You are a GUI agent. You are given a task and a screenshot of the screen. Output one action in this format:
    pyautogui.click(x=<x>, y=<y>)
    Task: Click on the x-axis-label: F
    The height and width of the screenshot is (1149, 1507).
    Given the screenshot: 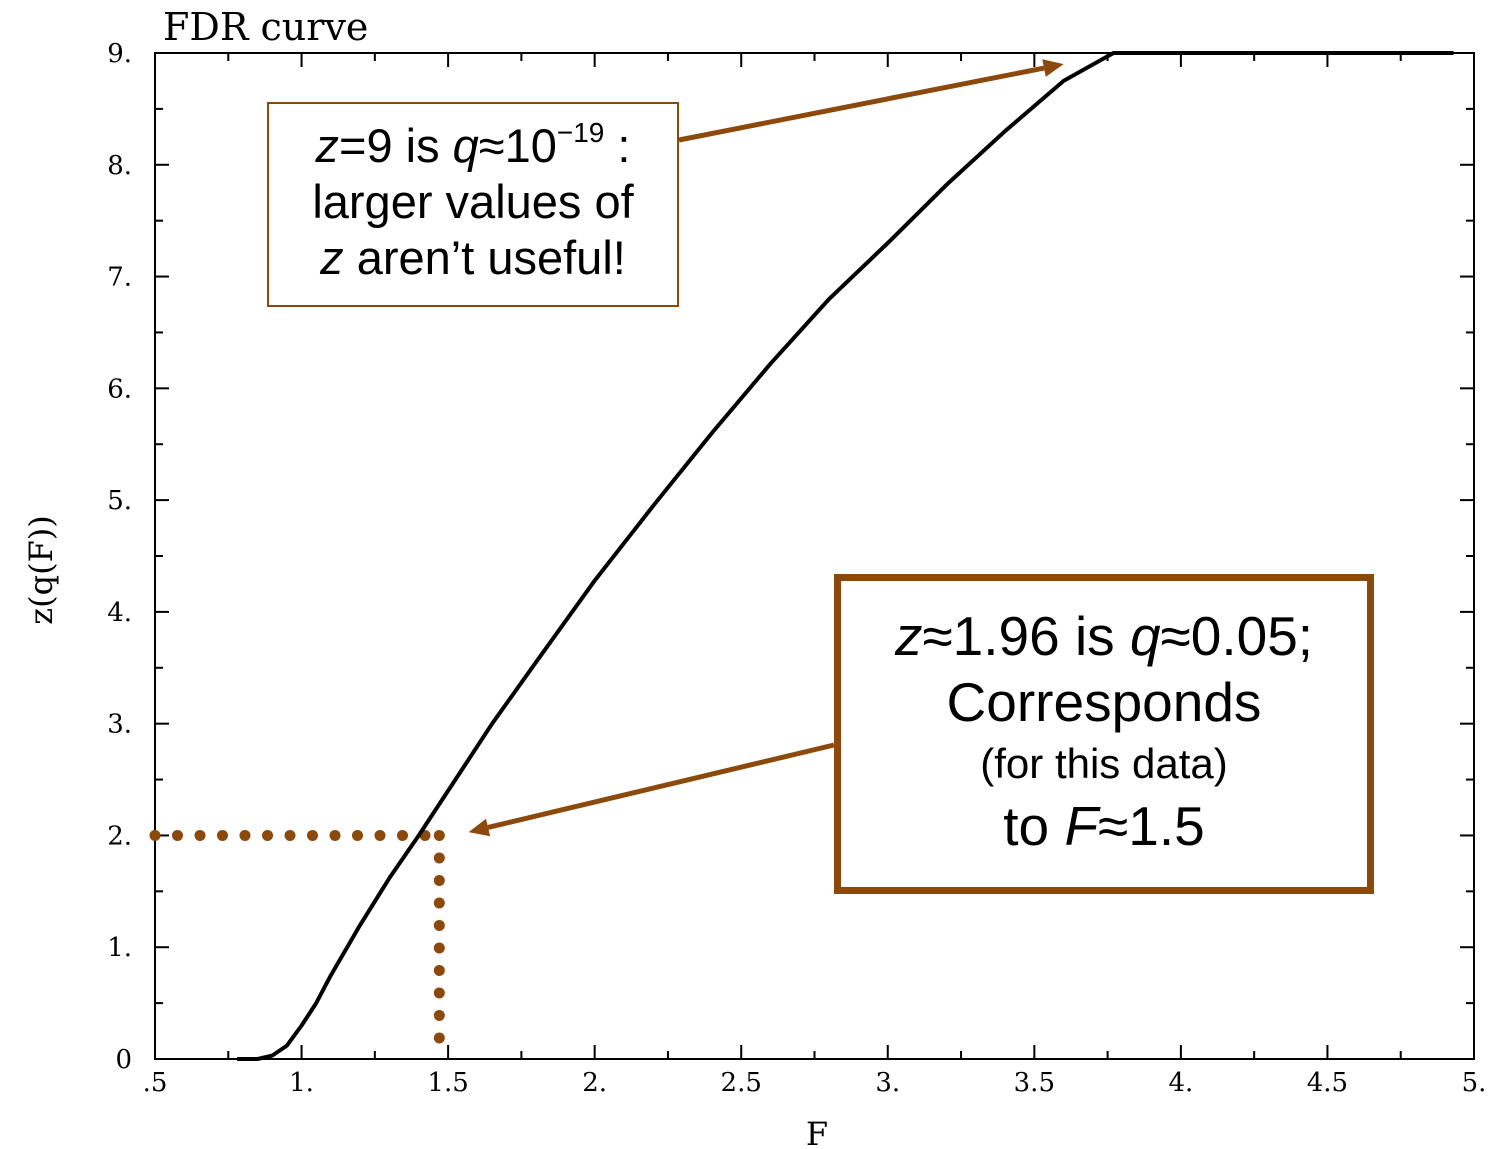 What is the action you would take?
    pyautogui.click(x=817, y=1132)
    